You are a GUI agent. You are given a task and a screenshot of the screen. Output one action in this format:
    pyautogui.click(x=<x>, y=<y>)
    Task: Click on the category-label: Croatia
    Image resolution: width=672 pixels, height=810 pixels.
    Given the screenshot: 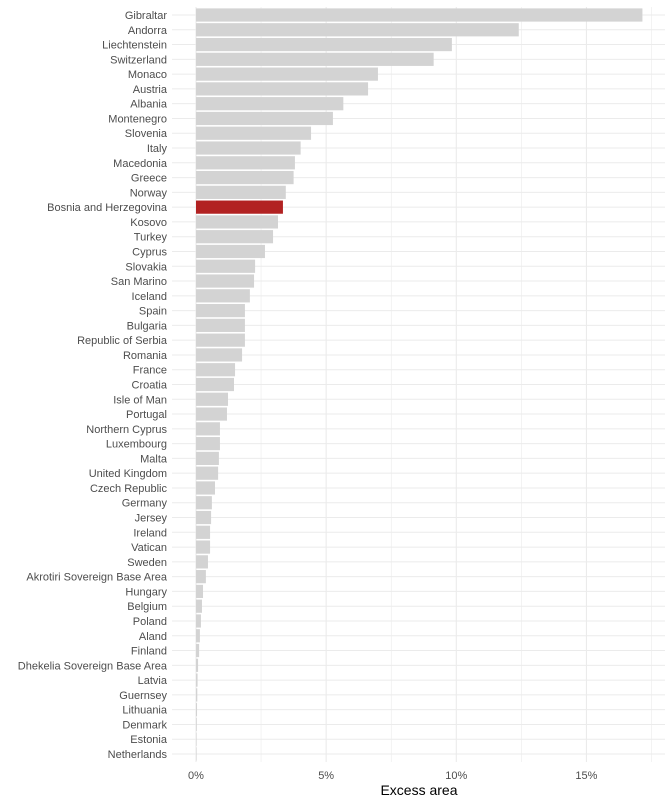 What is the action you would take?
    pyautogui.click(x=150, y=386)
    